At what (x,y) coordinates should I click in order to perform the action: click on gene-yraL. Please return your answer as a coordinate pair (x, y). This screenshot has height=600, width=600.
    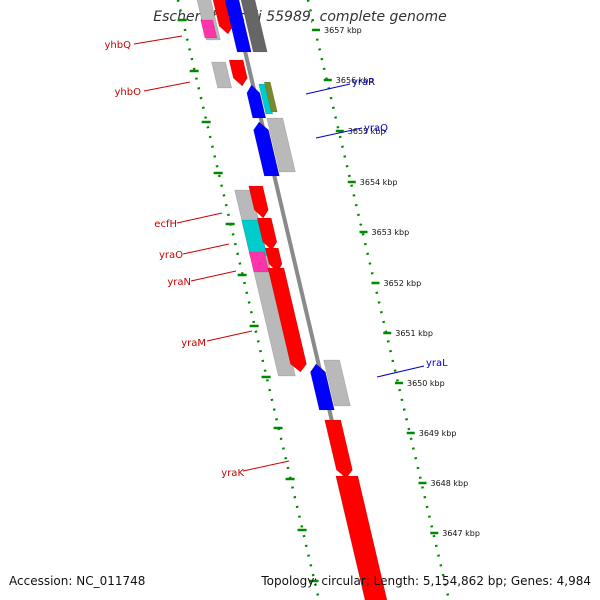
    Looking at the image, I should click on (322, 387).